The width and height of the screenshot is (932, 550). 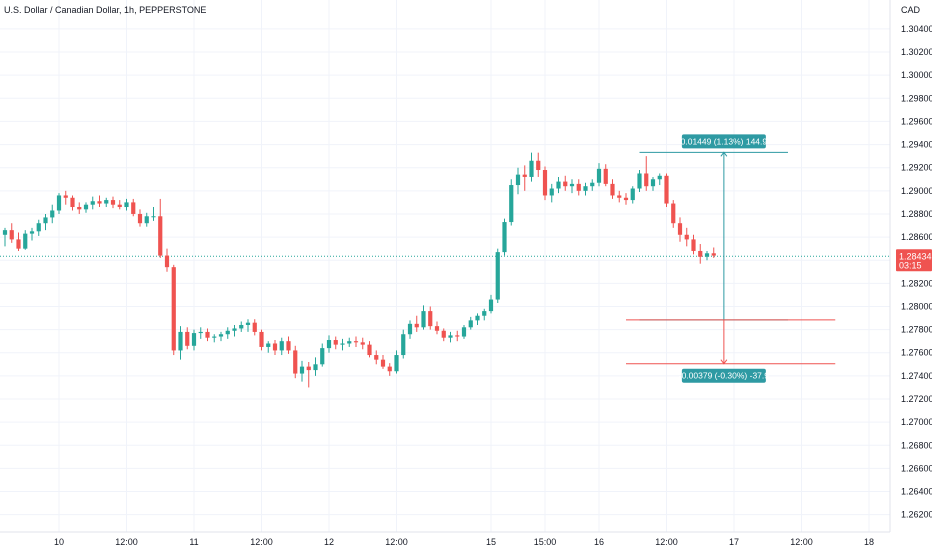 I want to click on time-tick-label: 15, so click(x=491, y=542).